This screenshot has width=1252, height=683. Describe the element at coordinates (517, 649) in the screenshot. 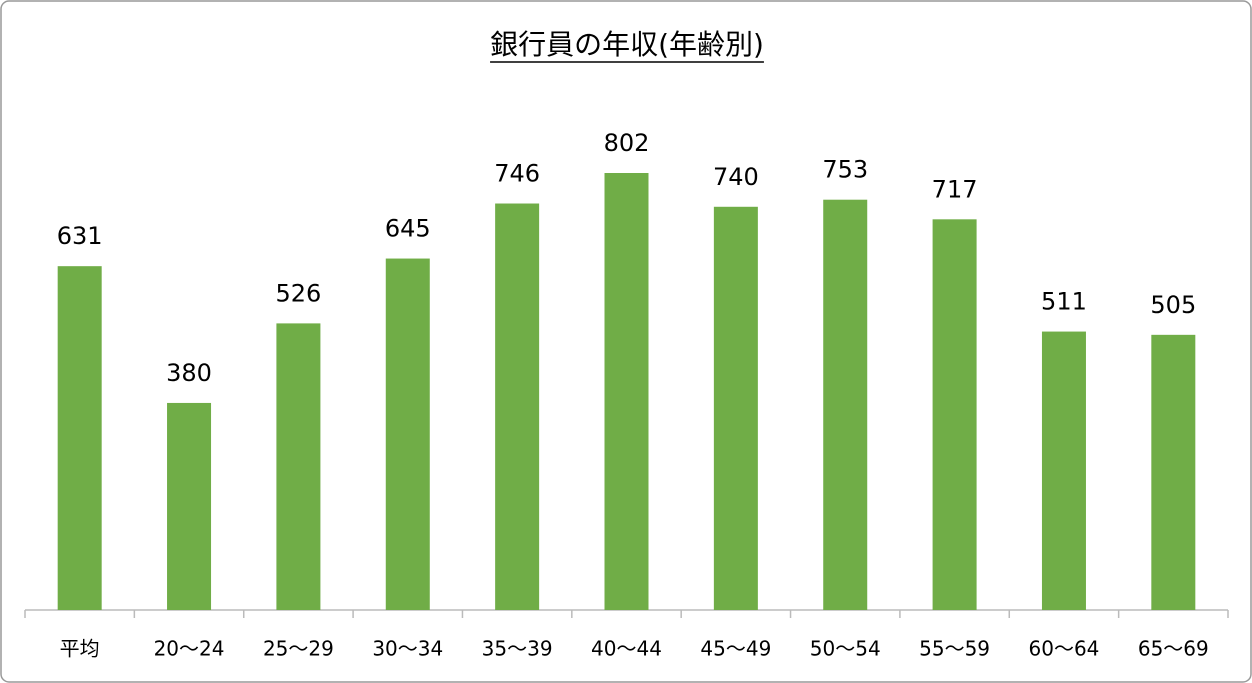

I see `x-tick-label: 35〜39` at that location.